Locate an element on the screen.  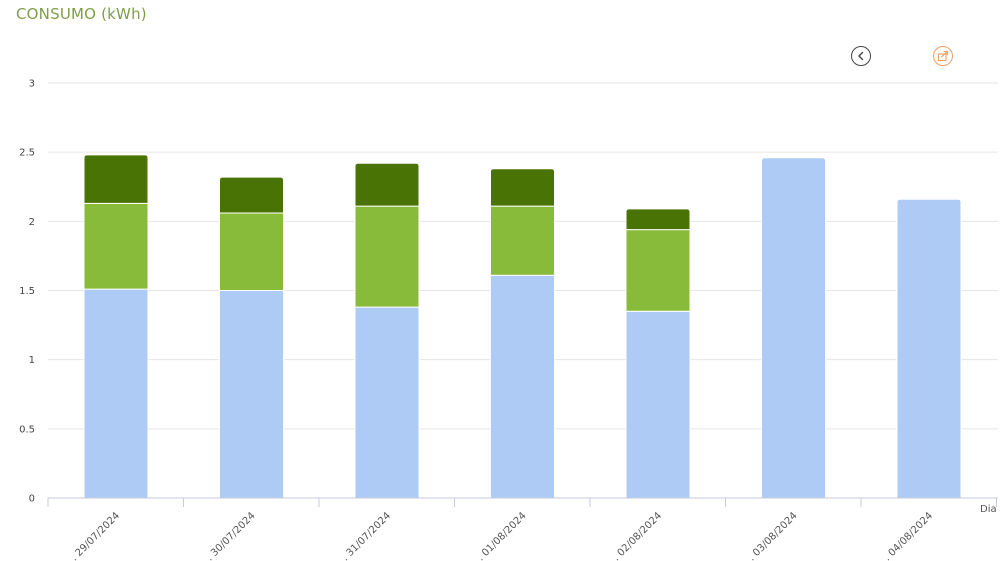
chevron-left-icon is located at coordinates (861, 56).